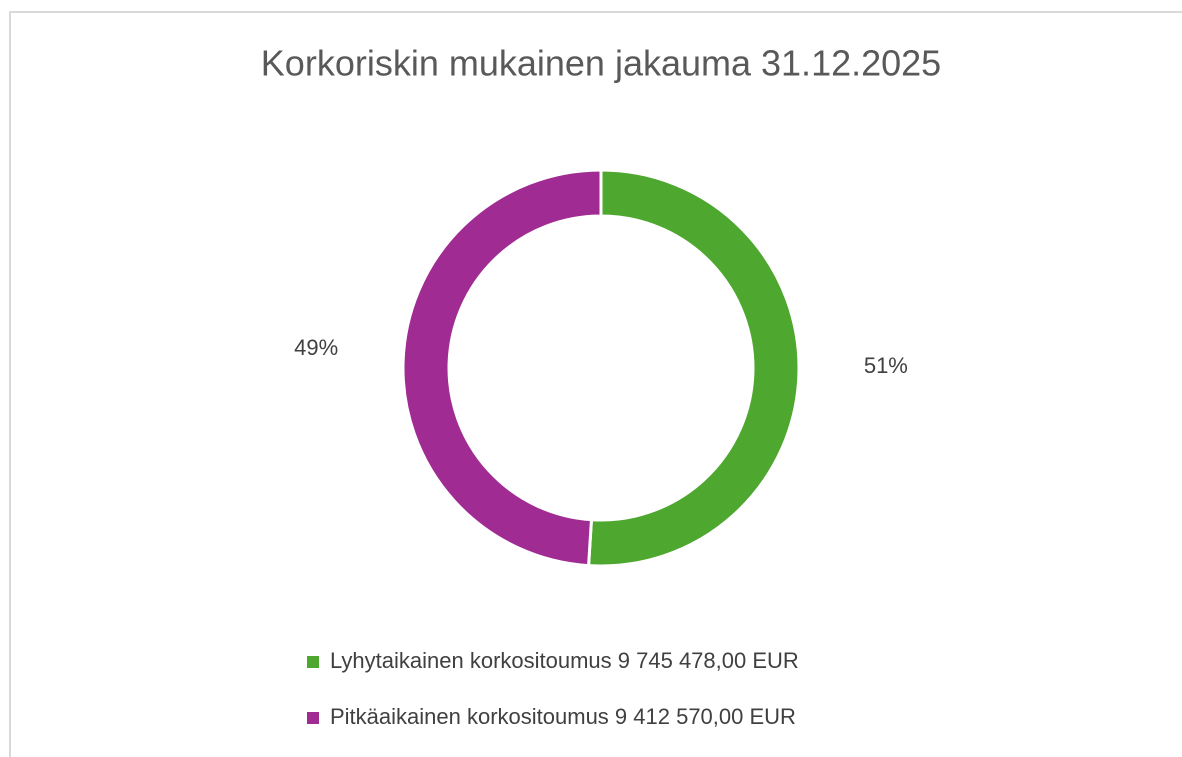 This screenshot has height=757, width=1182. What do you see at coordinates (601, 63) in the screenshot?
I see `chart-title: Korkoriskin mukainen jakauma 31.12.2025` at bounding box center [601, 63].